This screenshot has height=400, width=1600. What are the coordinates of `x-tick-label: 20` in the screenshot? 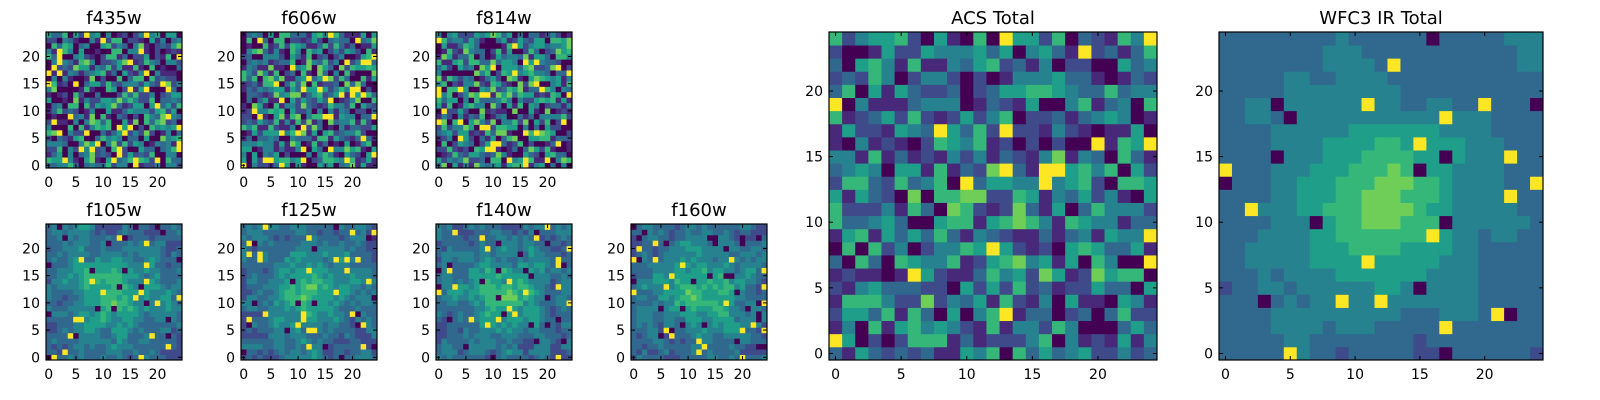 It's located at (353, 183).